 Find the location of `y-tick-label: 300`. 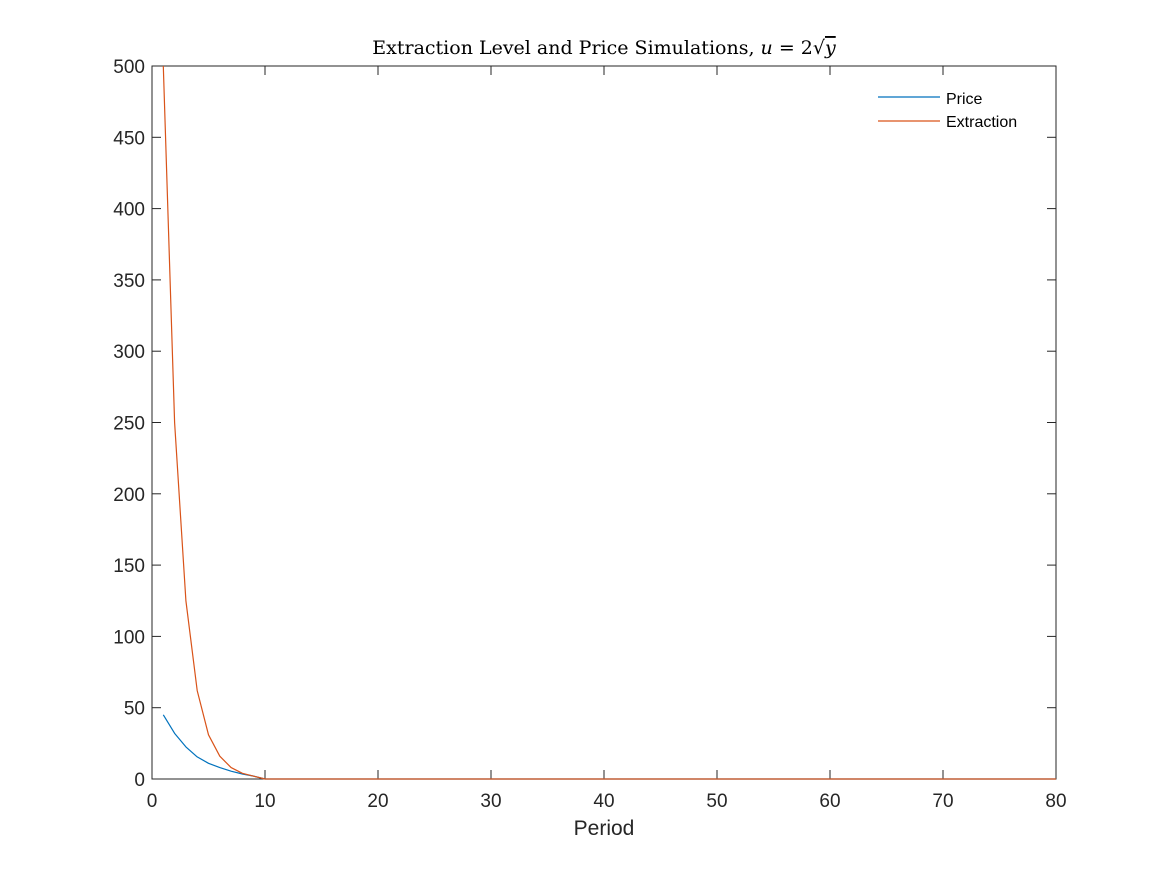

y-tick-label: 300 is located at coordinates (129, 352).